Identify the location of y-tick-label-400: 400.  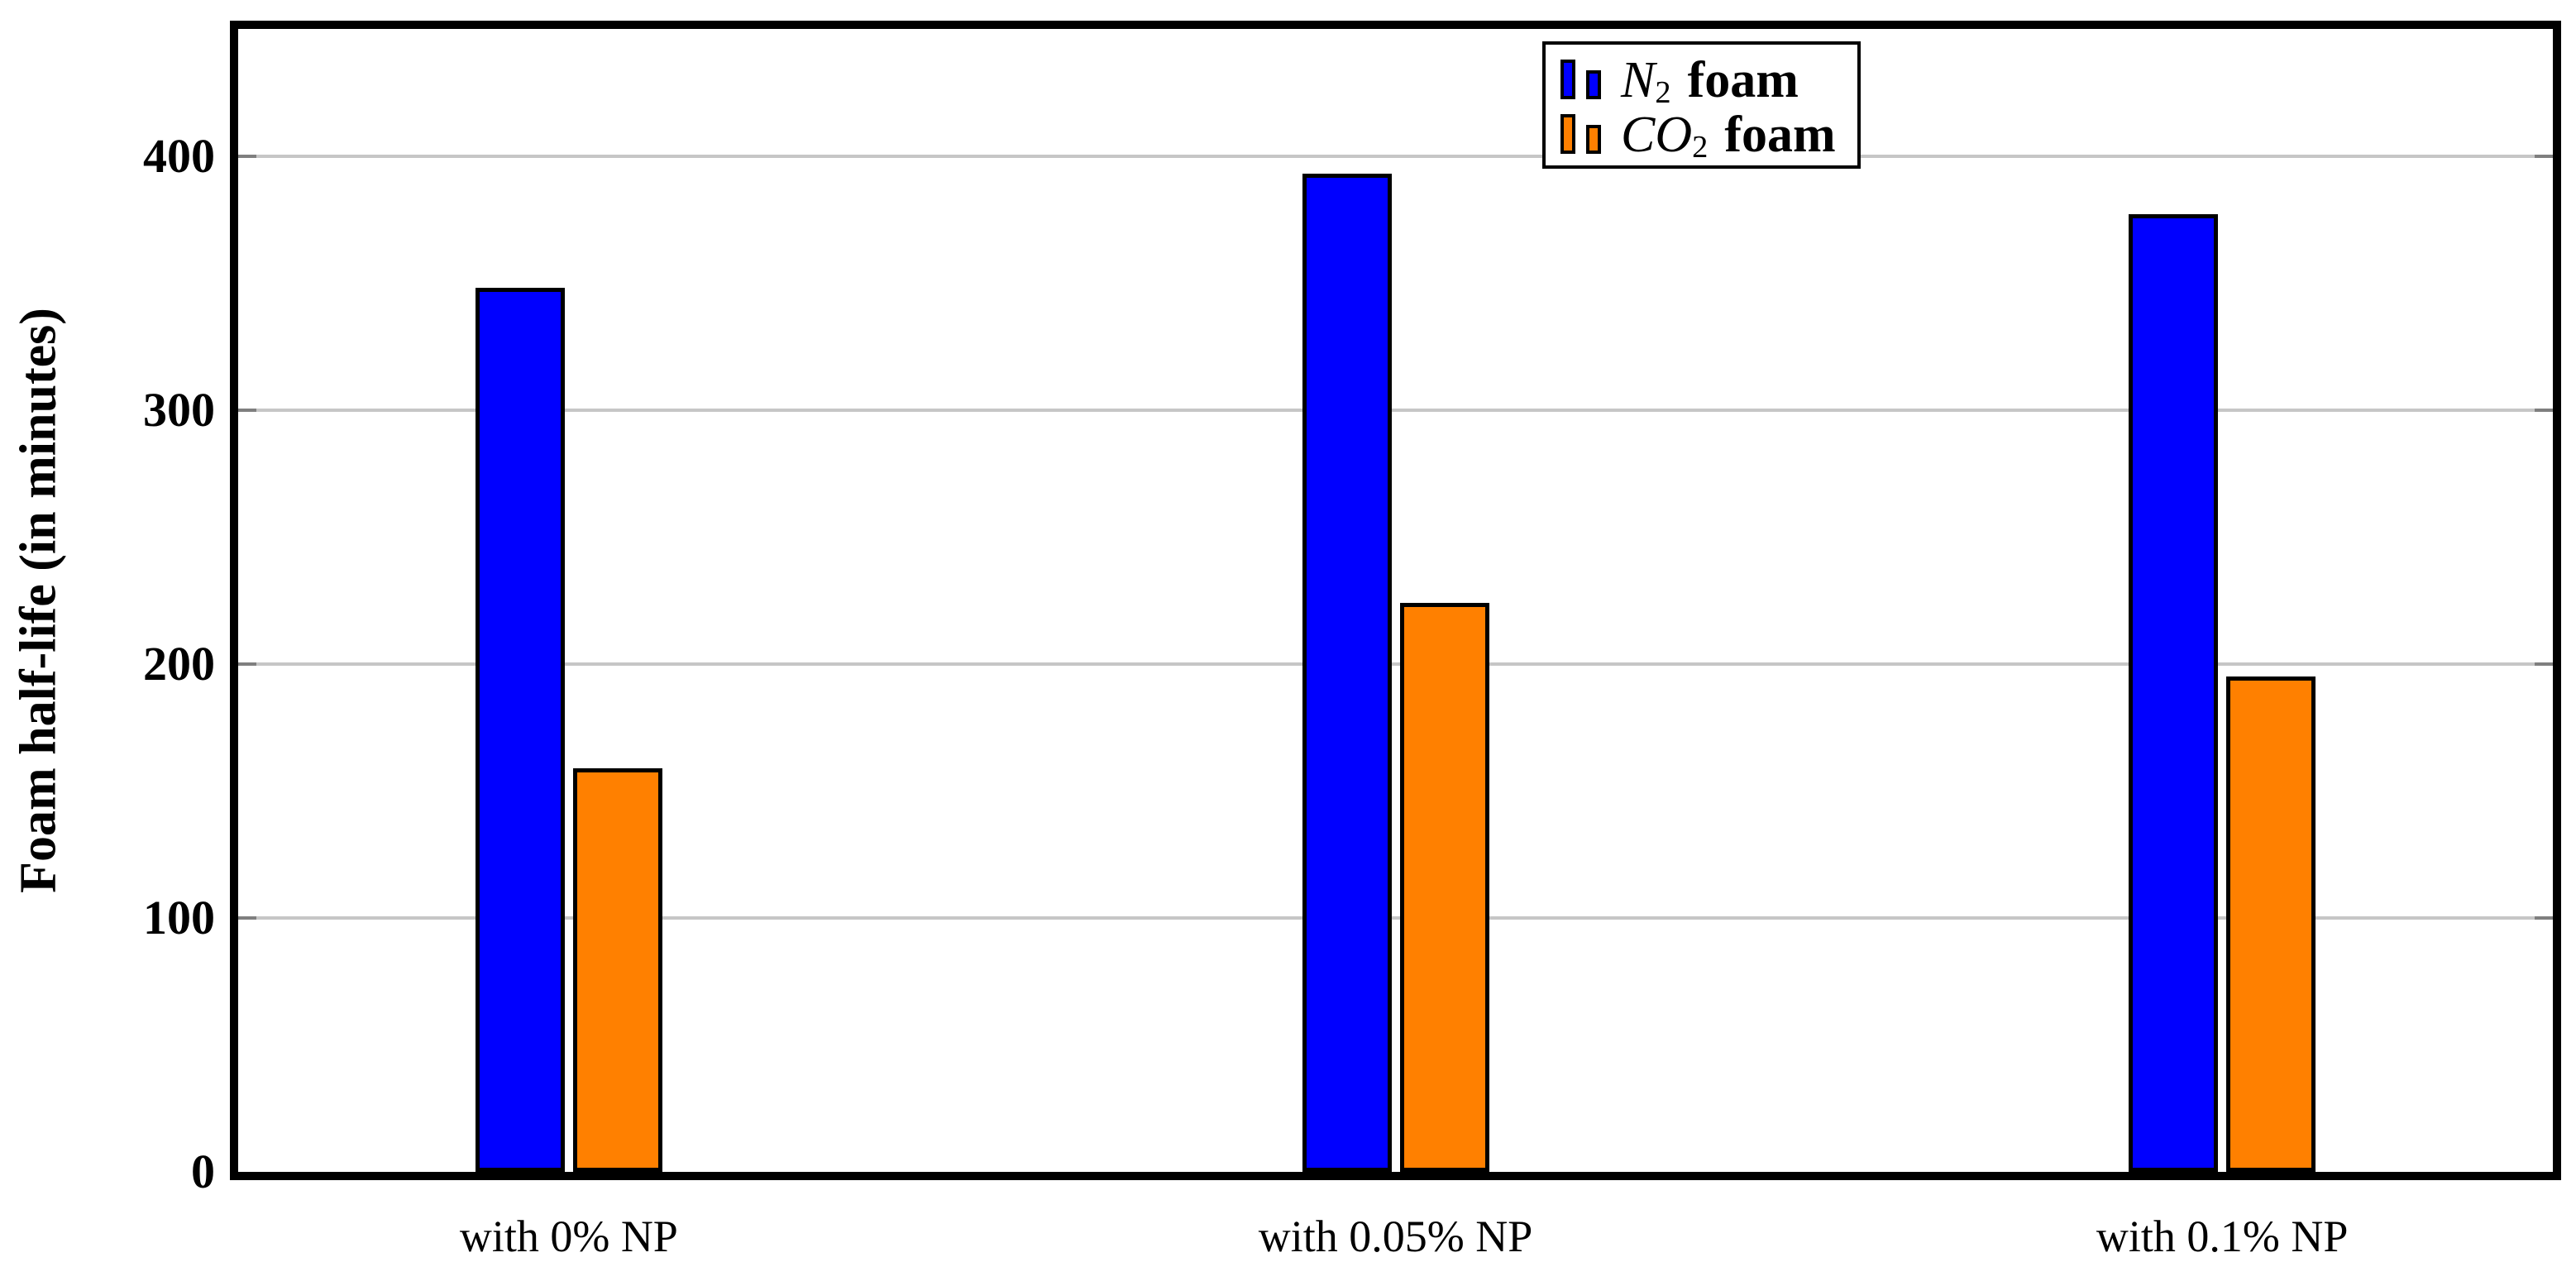
(179, 155).